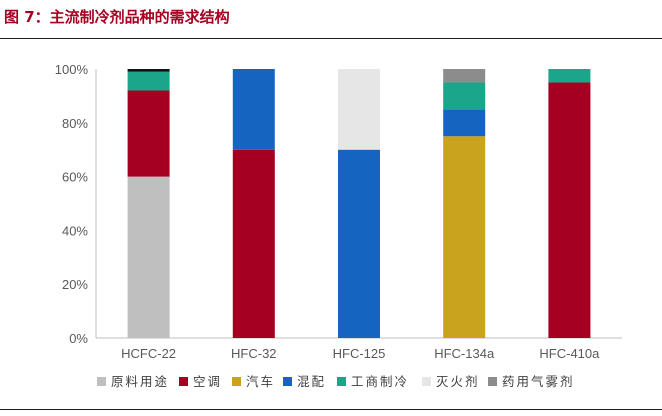 The width and height of the screenshot is (662, 416). I want to click on y-tick-label: 60%, so click(75, 177).